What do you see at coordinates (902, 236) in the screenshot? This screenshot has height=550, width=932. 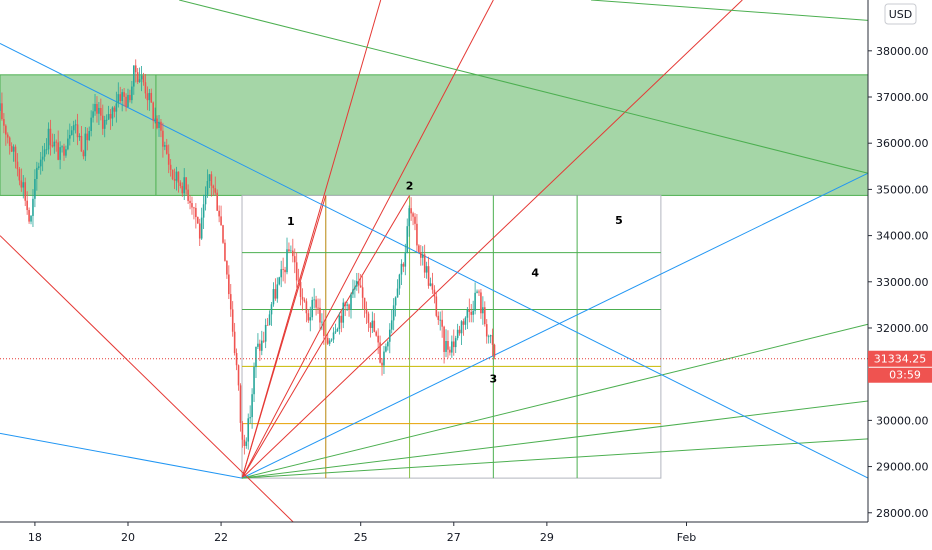 I see `price-tick-label: 34000.00` at bounding box center [902, 236].